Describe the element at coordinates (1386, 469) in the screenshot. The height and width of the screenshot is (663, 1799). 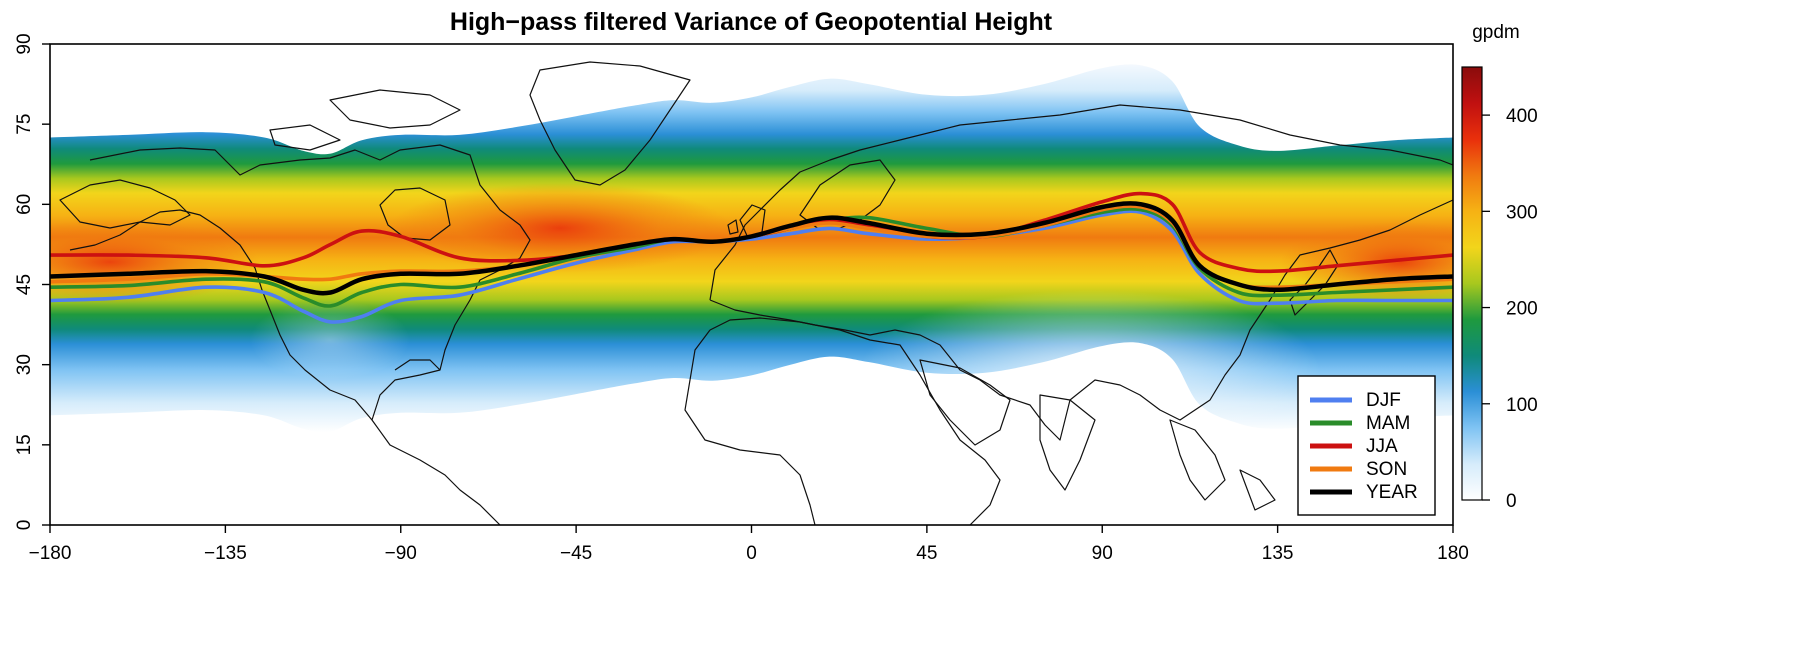
I see `legend-label-son: SON` at that location.